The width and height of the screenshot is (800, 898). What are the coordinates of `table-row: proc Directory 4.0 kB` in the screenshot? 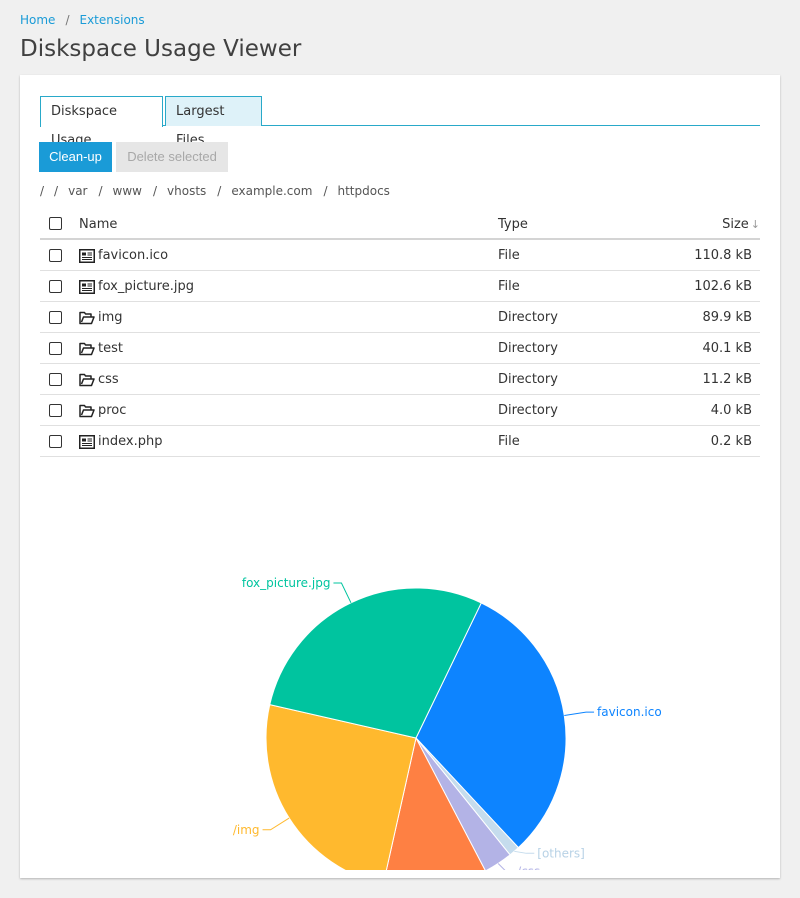 It's located at (400, 410).